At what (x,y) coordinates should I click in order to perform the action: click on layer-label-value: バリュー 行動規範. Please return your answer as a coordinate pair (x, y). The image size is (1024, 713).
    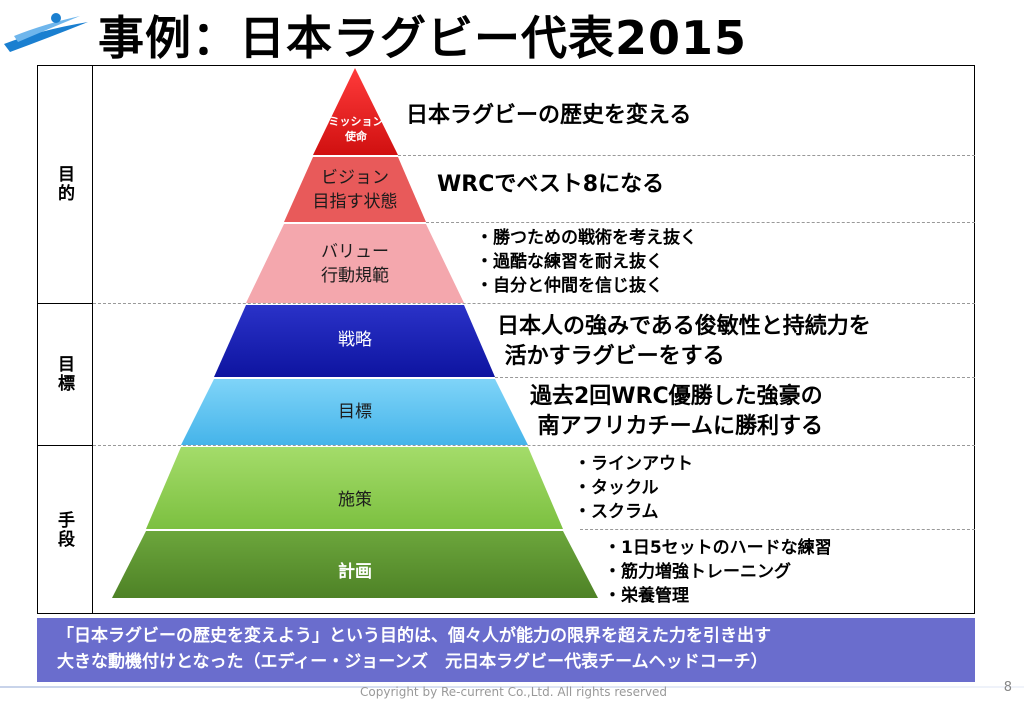
    Looking at the image, I should click on (355, 264).